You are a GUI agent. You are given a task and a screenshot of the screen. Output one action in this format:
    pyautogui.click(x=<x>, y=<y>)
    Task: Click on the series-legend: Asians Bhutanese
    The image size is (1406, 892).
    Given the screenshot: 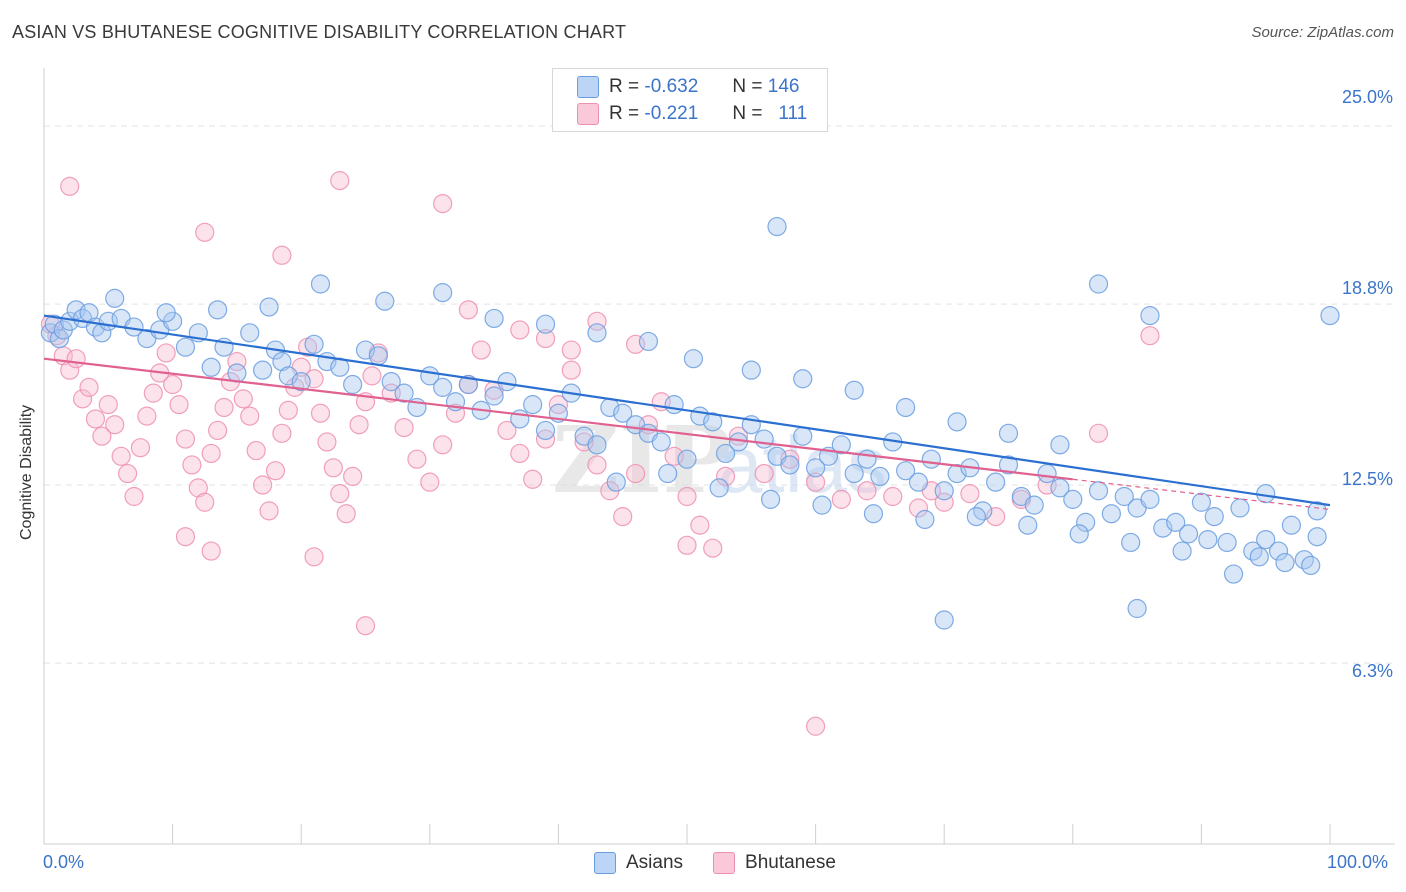 What is the action you would take?
    pyautogui.click(x=730, y=863)
    